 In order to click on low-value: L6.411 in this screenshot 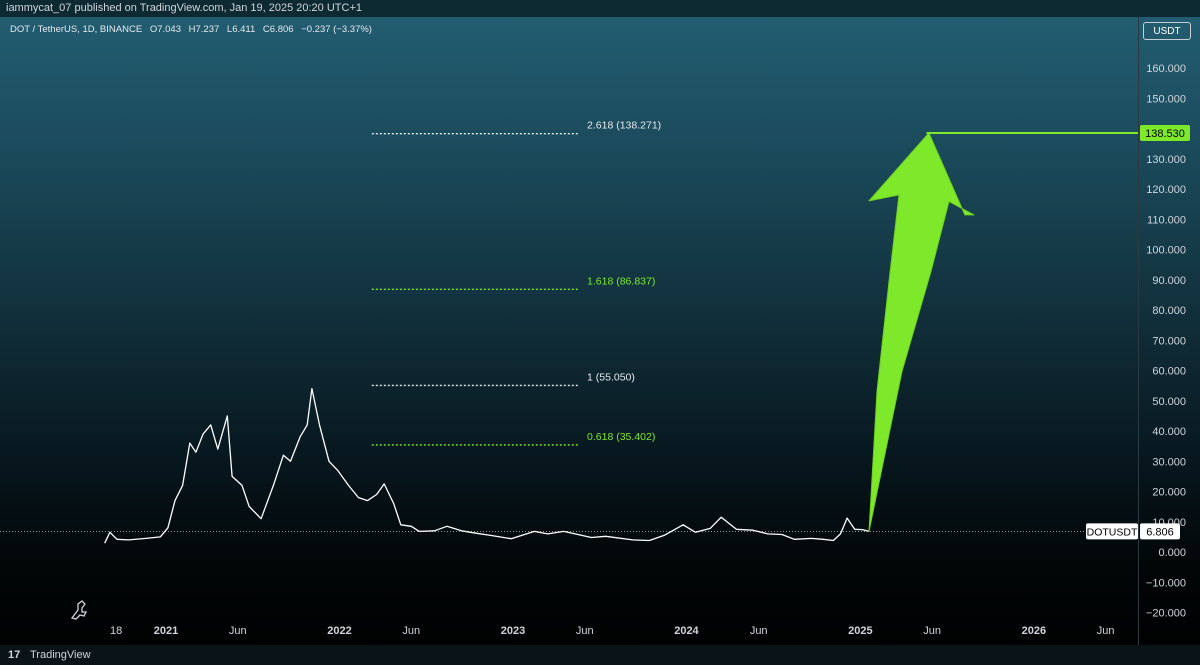, I will do `click(241, 29)`.